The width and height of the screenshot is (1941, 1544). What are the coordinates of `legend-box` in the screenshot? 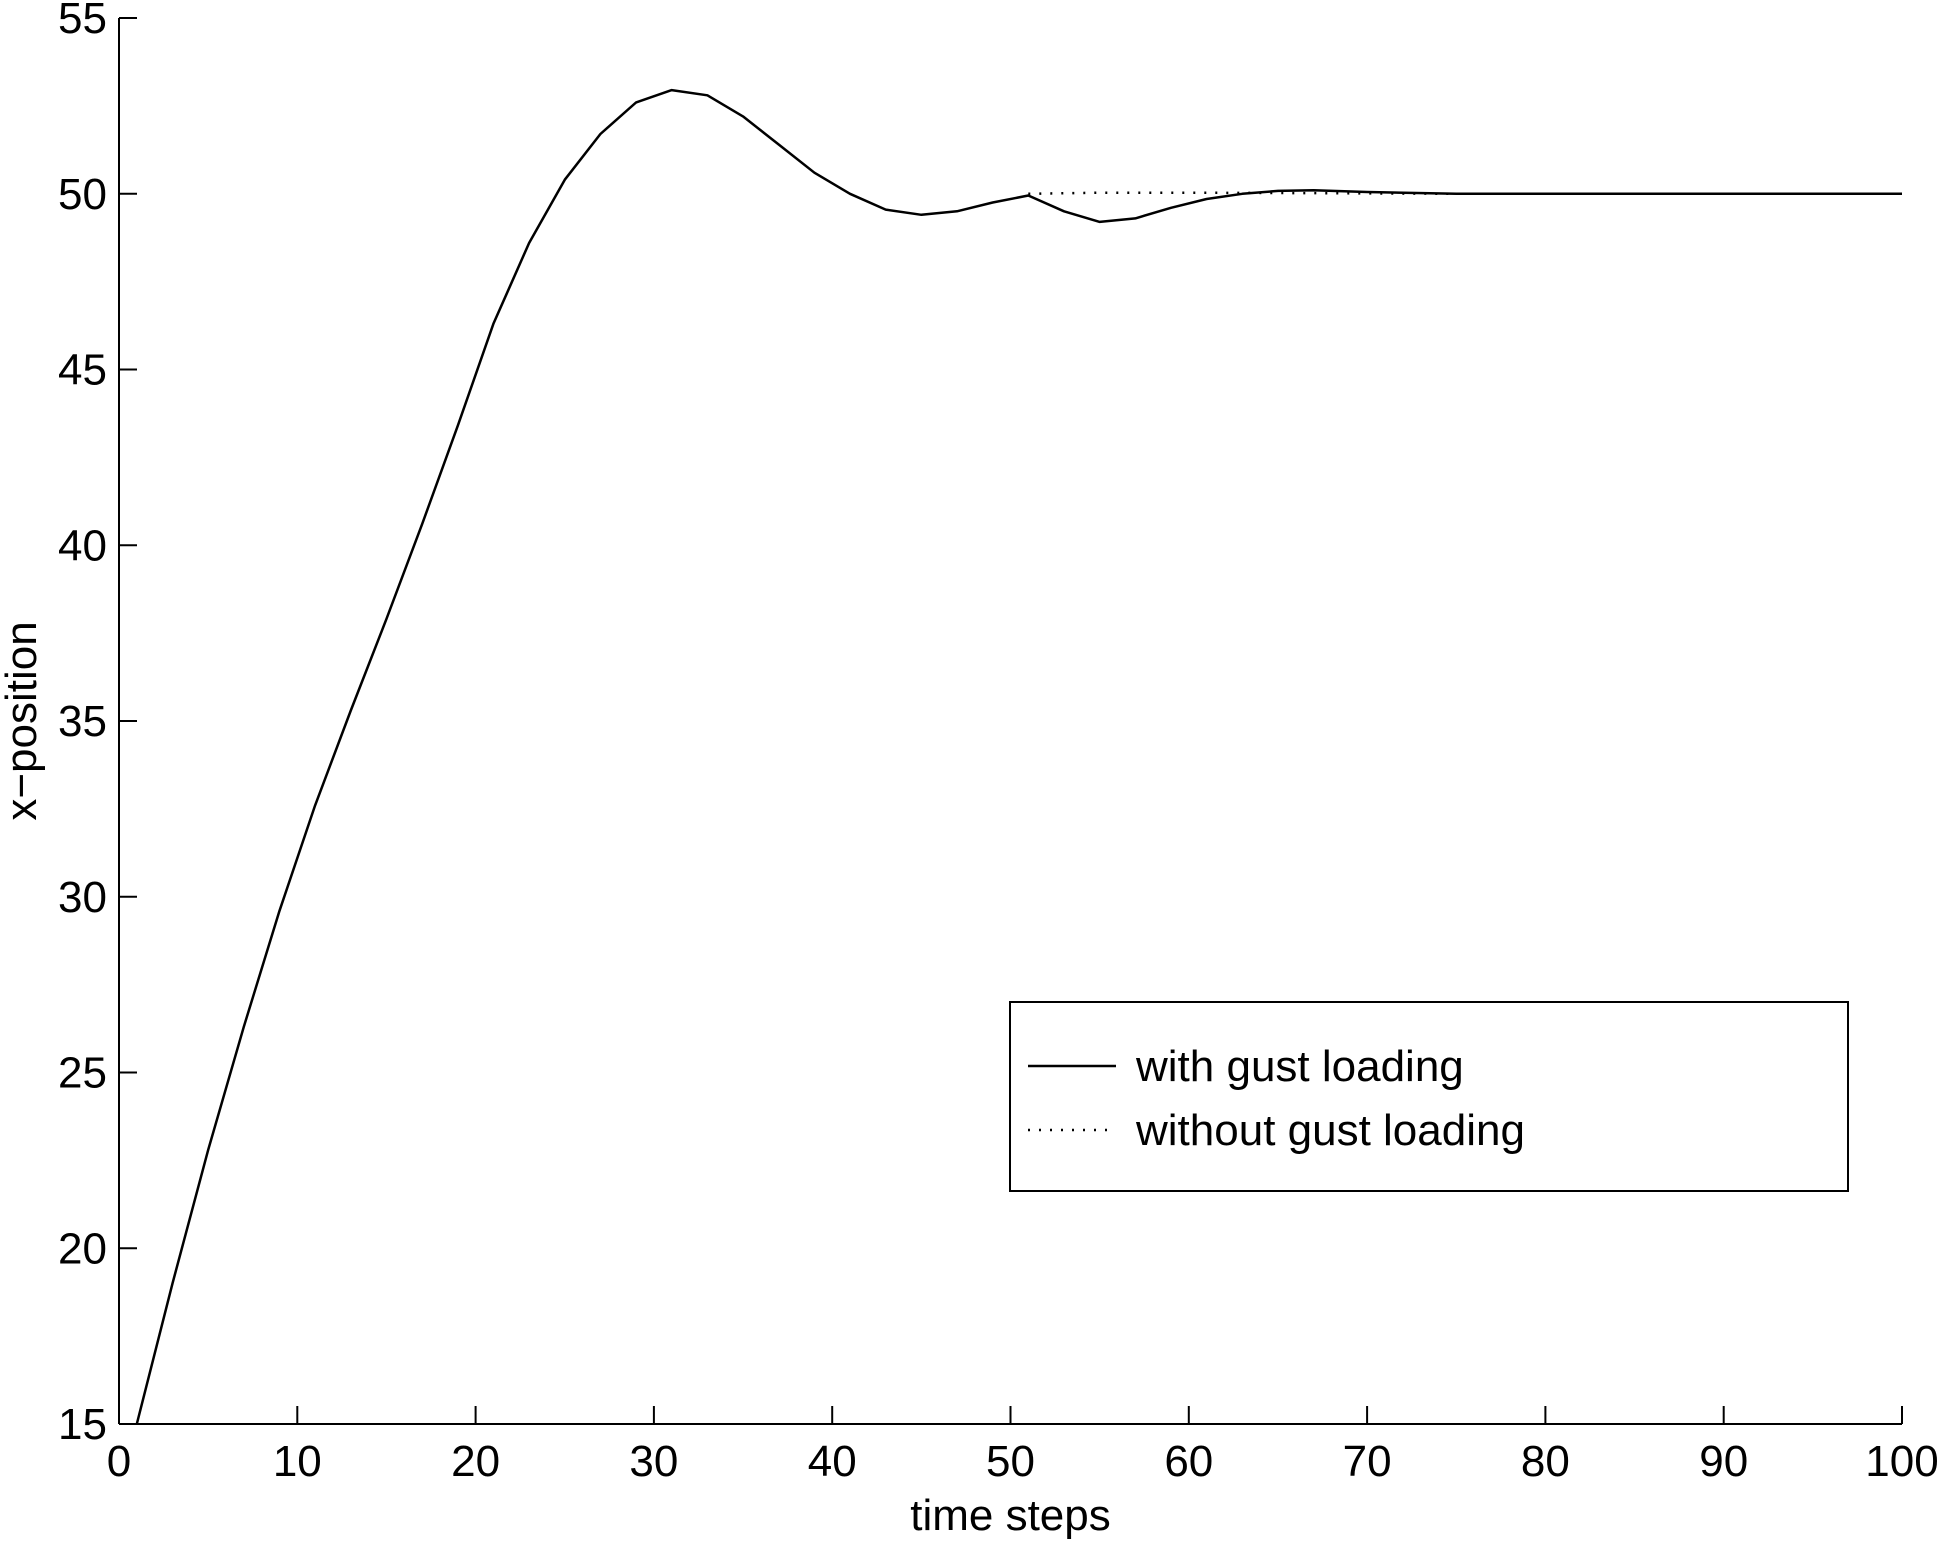 It's located at (1429, 1096).